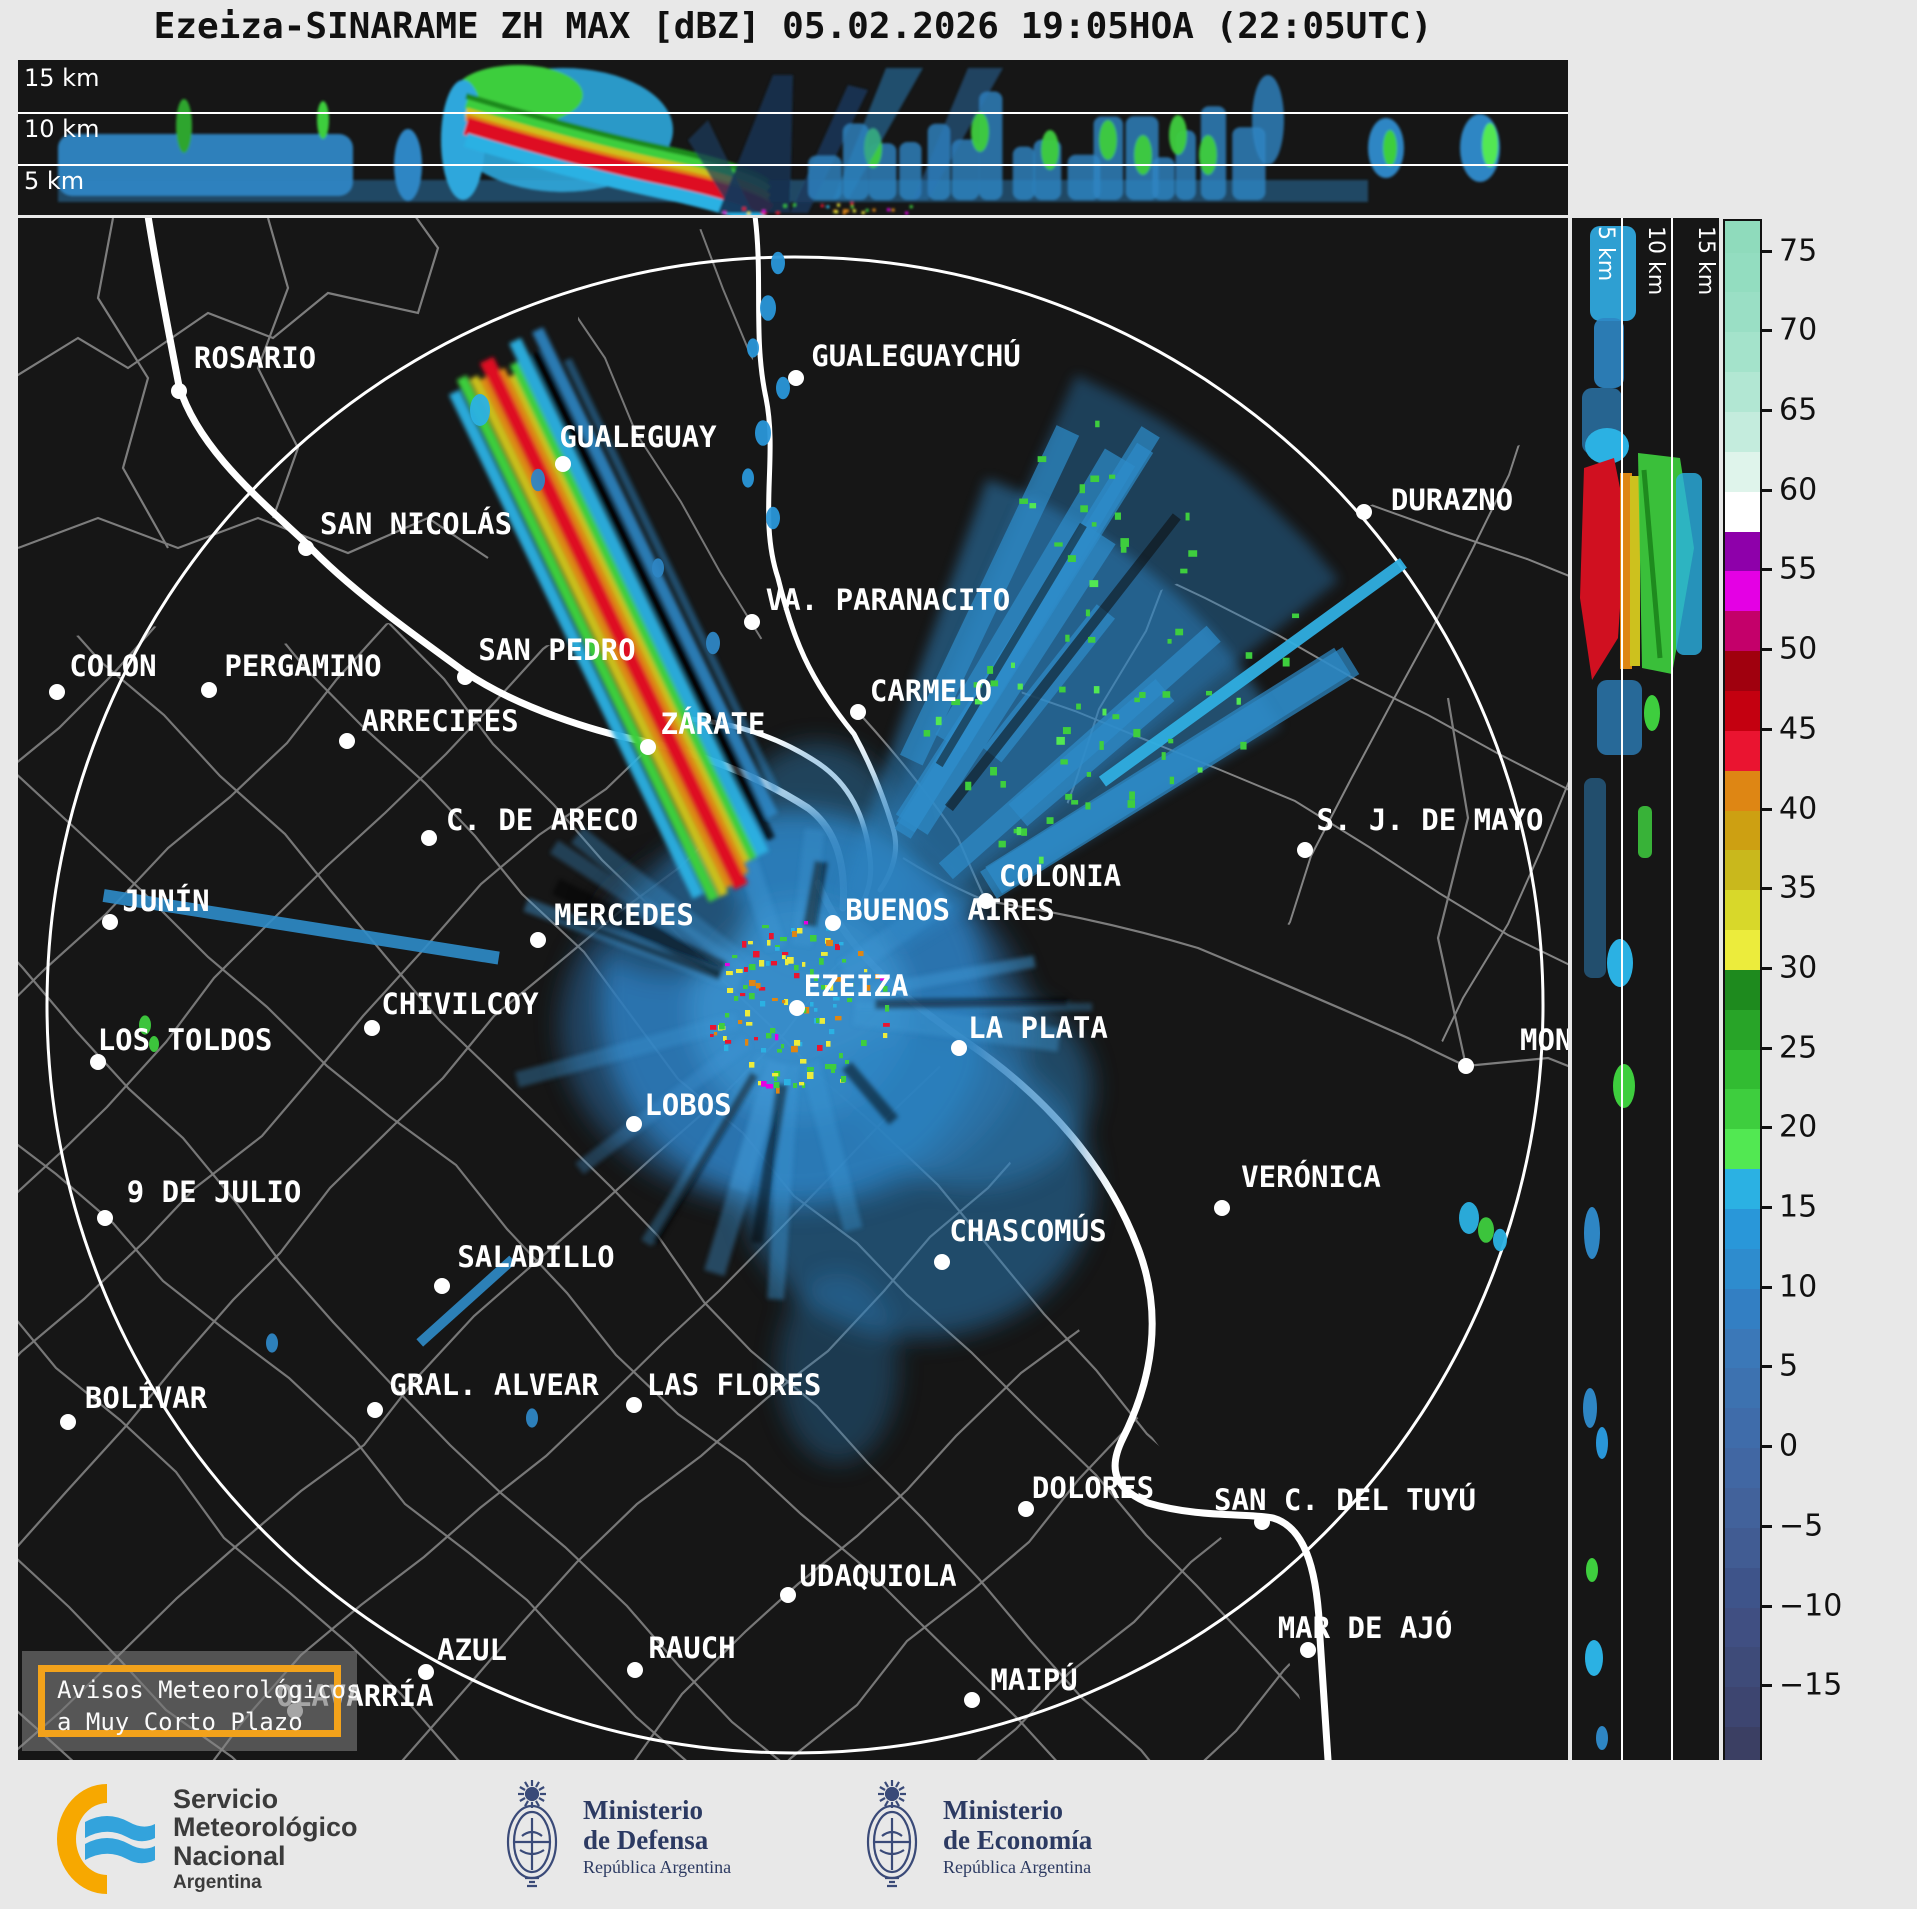  What do you see at coordinates (556, 650) in the screenshot?
I see `city-label: SAN PEDRO` at bounding box center [556, 650].